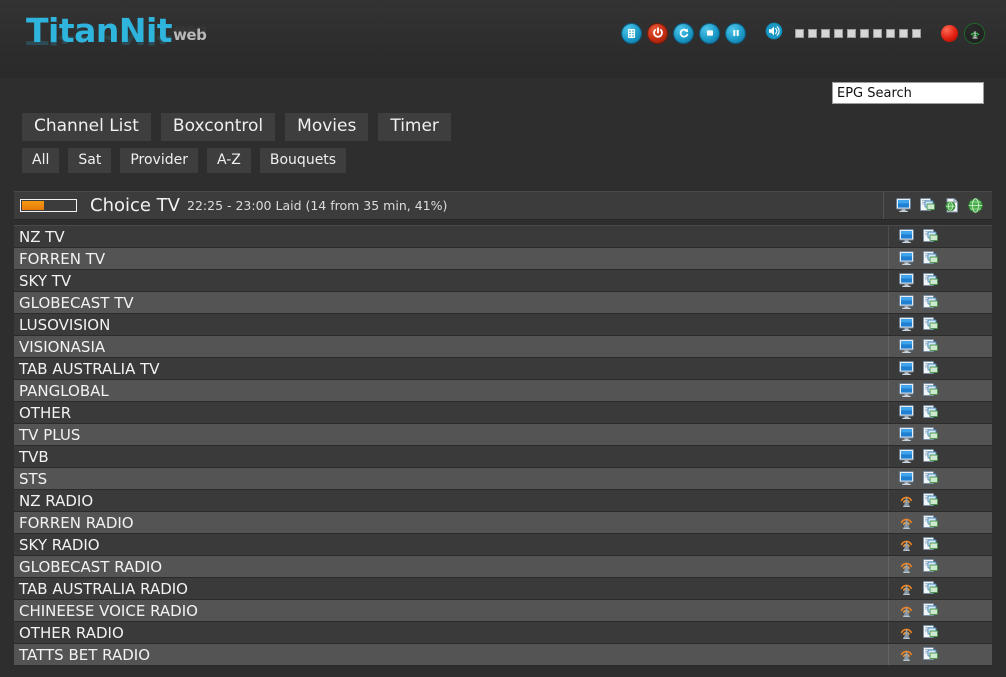  I want to click on record-dot-icon, so click(949, 33).